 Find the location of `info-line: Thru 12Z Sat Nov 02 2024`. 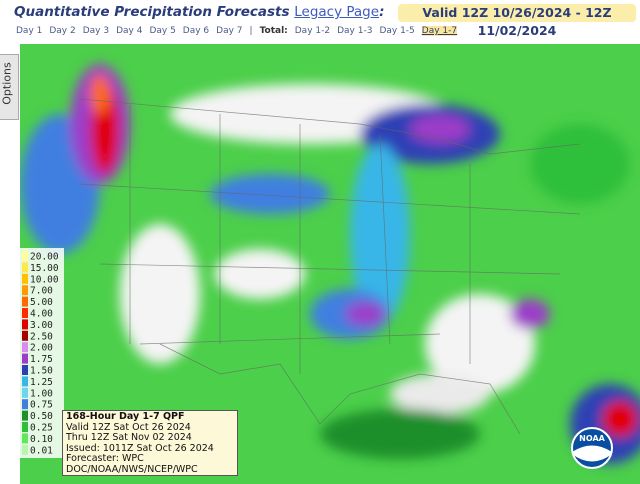

info-line: Thru 12Z Sat Nov 02 2024 is located at coordinates (129, 438).